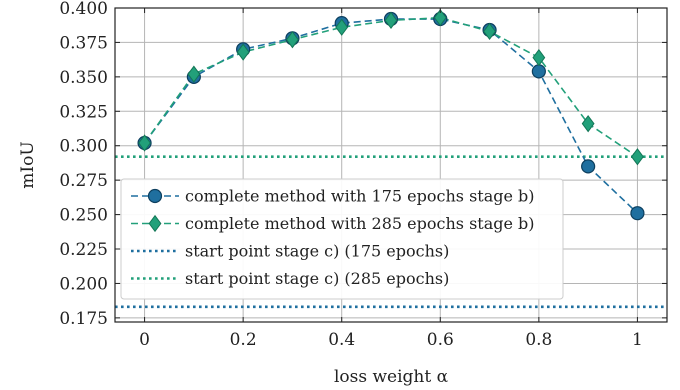 The height and width of the screenshot is (390, 680). Describe the element at coordinates (317, 278) in the screenshot. I see `legend-label: start point stage c) (285 epochs)` at that location.